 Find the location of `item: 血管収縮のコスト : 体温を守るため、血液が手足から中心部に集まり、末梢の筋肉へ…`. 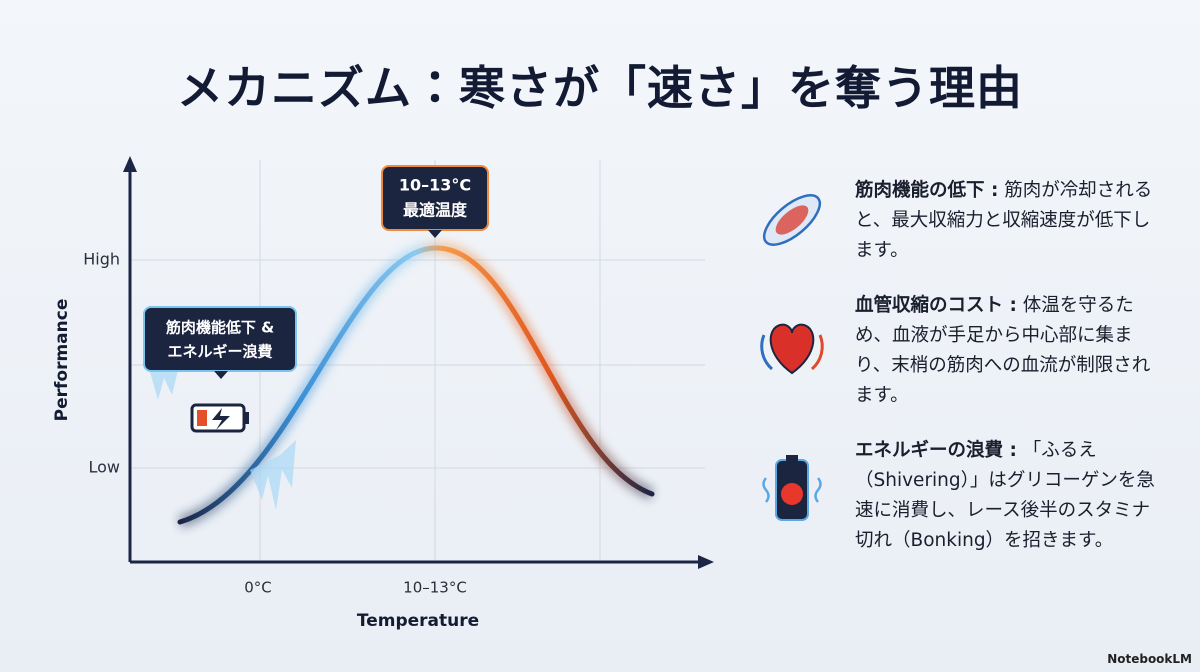

item: 血管収縮のコスト : 体温を守るため、血液が手足から中心部に集まり、末梢の筋肉へ… is located at coordinates (1005, 351).